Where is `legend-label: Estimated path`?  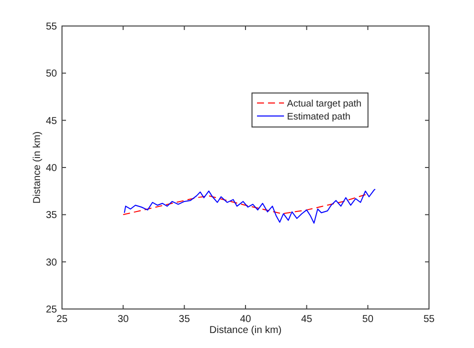 legend-label: Estimated path is located at coordinates (318, 117).